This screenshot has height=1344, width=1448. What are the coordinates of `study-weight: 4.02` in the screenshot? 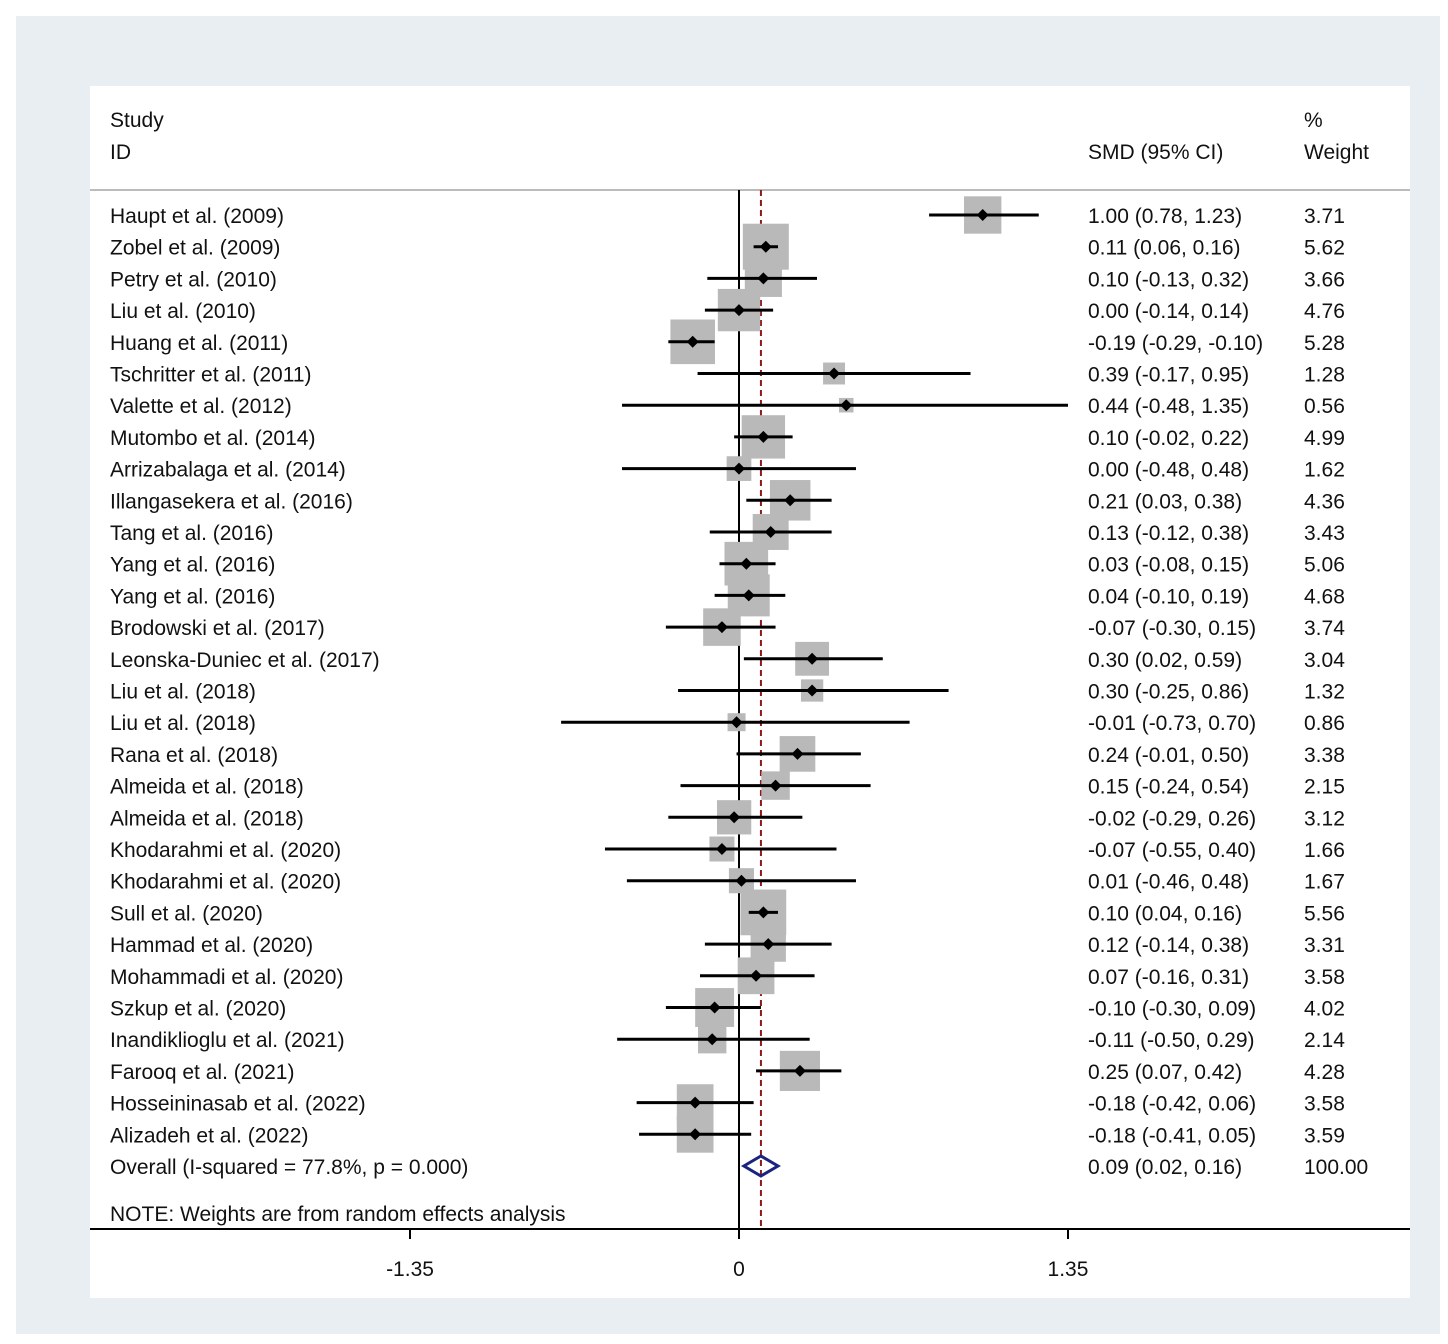 It's located at (1324, 1009).